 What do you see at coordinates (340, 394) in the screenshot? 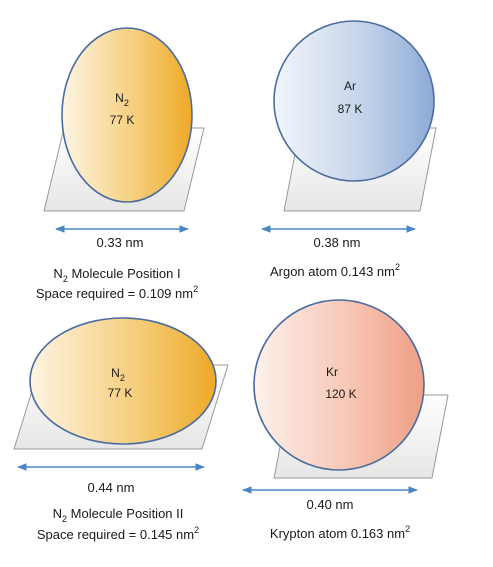
I see `krypton-temperature-label: 120 K` at bounding box center [340, 394].